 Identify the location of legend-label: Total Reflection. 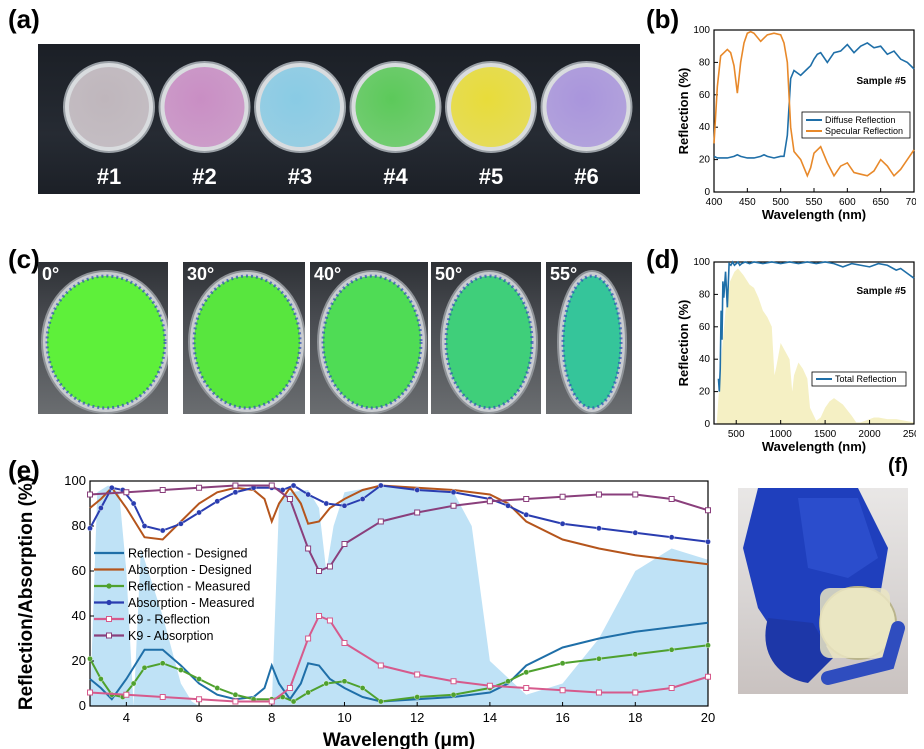
(866, 379).